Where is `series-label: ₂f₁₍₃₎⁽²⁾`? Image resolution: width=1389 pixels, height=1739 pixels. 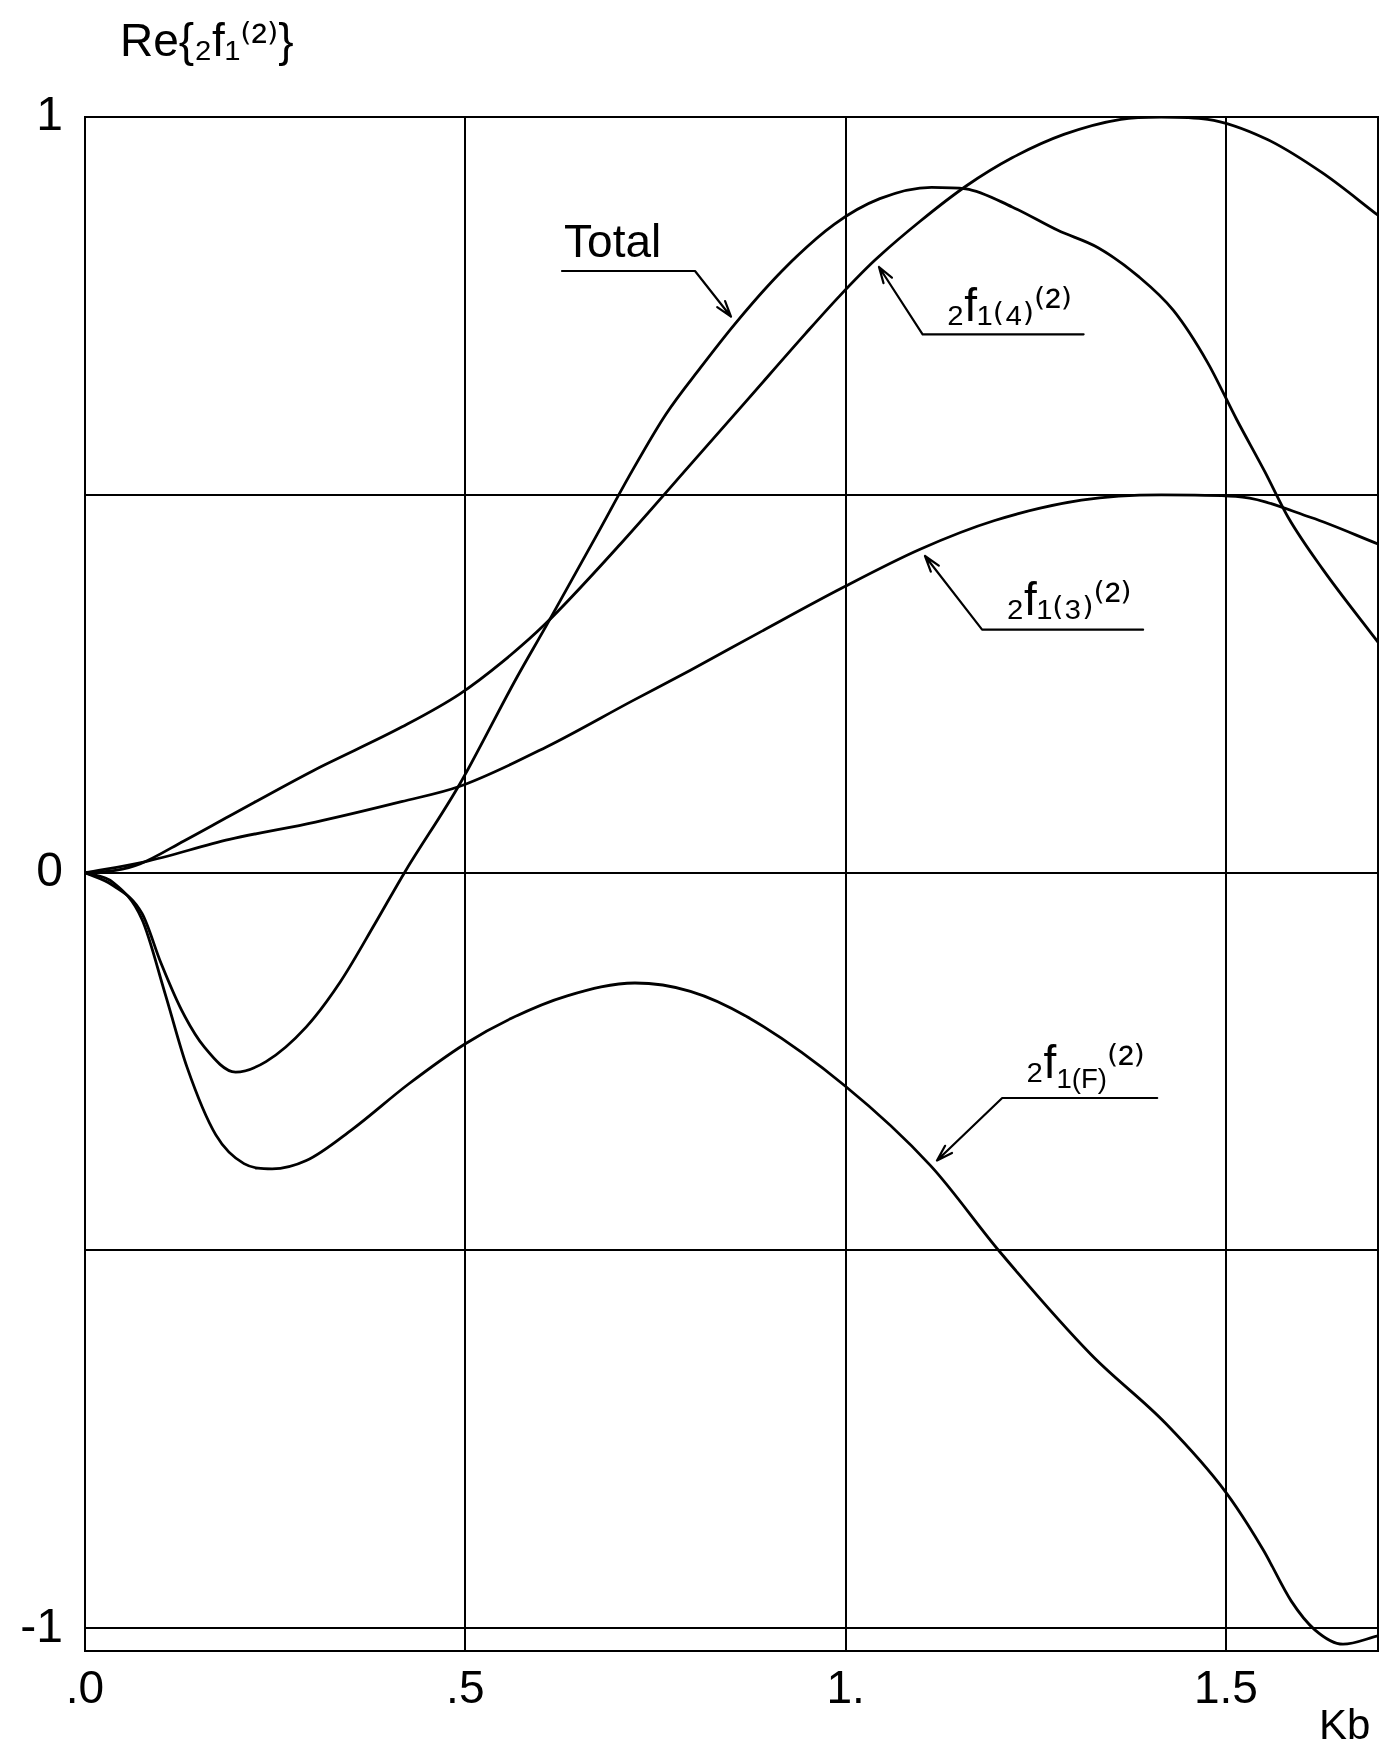
series-label: ₂f₁₍₃₎⁽²⁾ is located at coordinates (1069, 600).